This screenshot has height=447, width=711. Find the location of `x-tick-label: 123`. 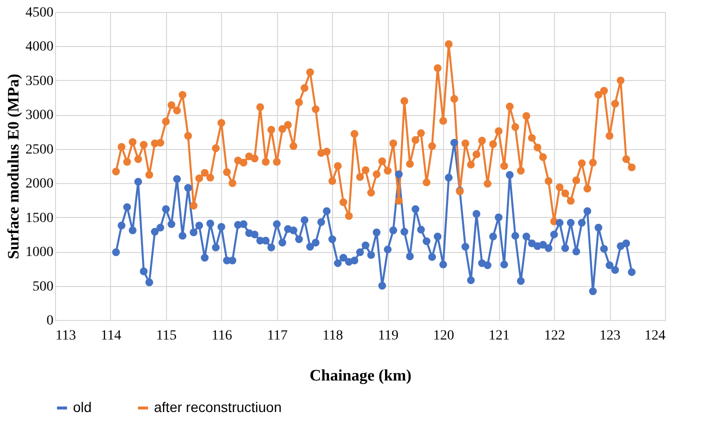

x-tick-label: 123 is located at coordinates (610, 336).